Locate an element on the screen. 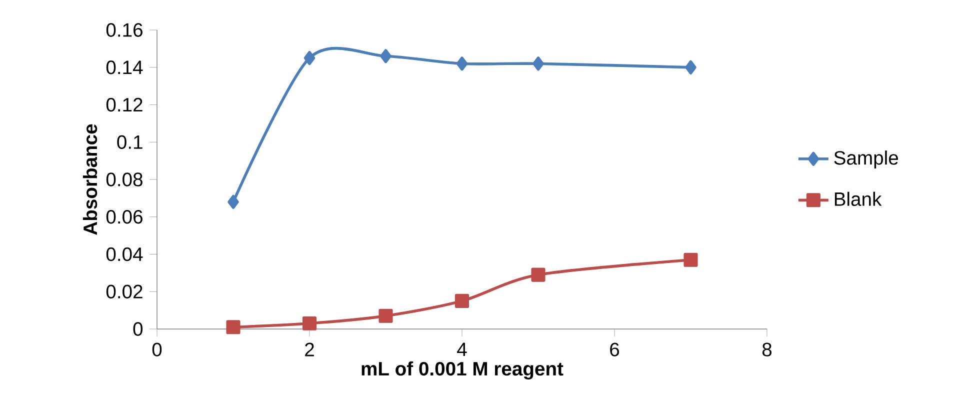  y-tick-label: 0.12 is located at coordinates (124, 105).